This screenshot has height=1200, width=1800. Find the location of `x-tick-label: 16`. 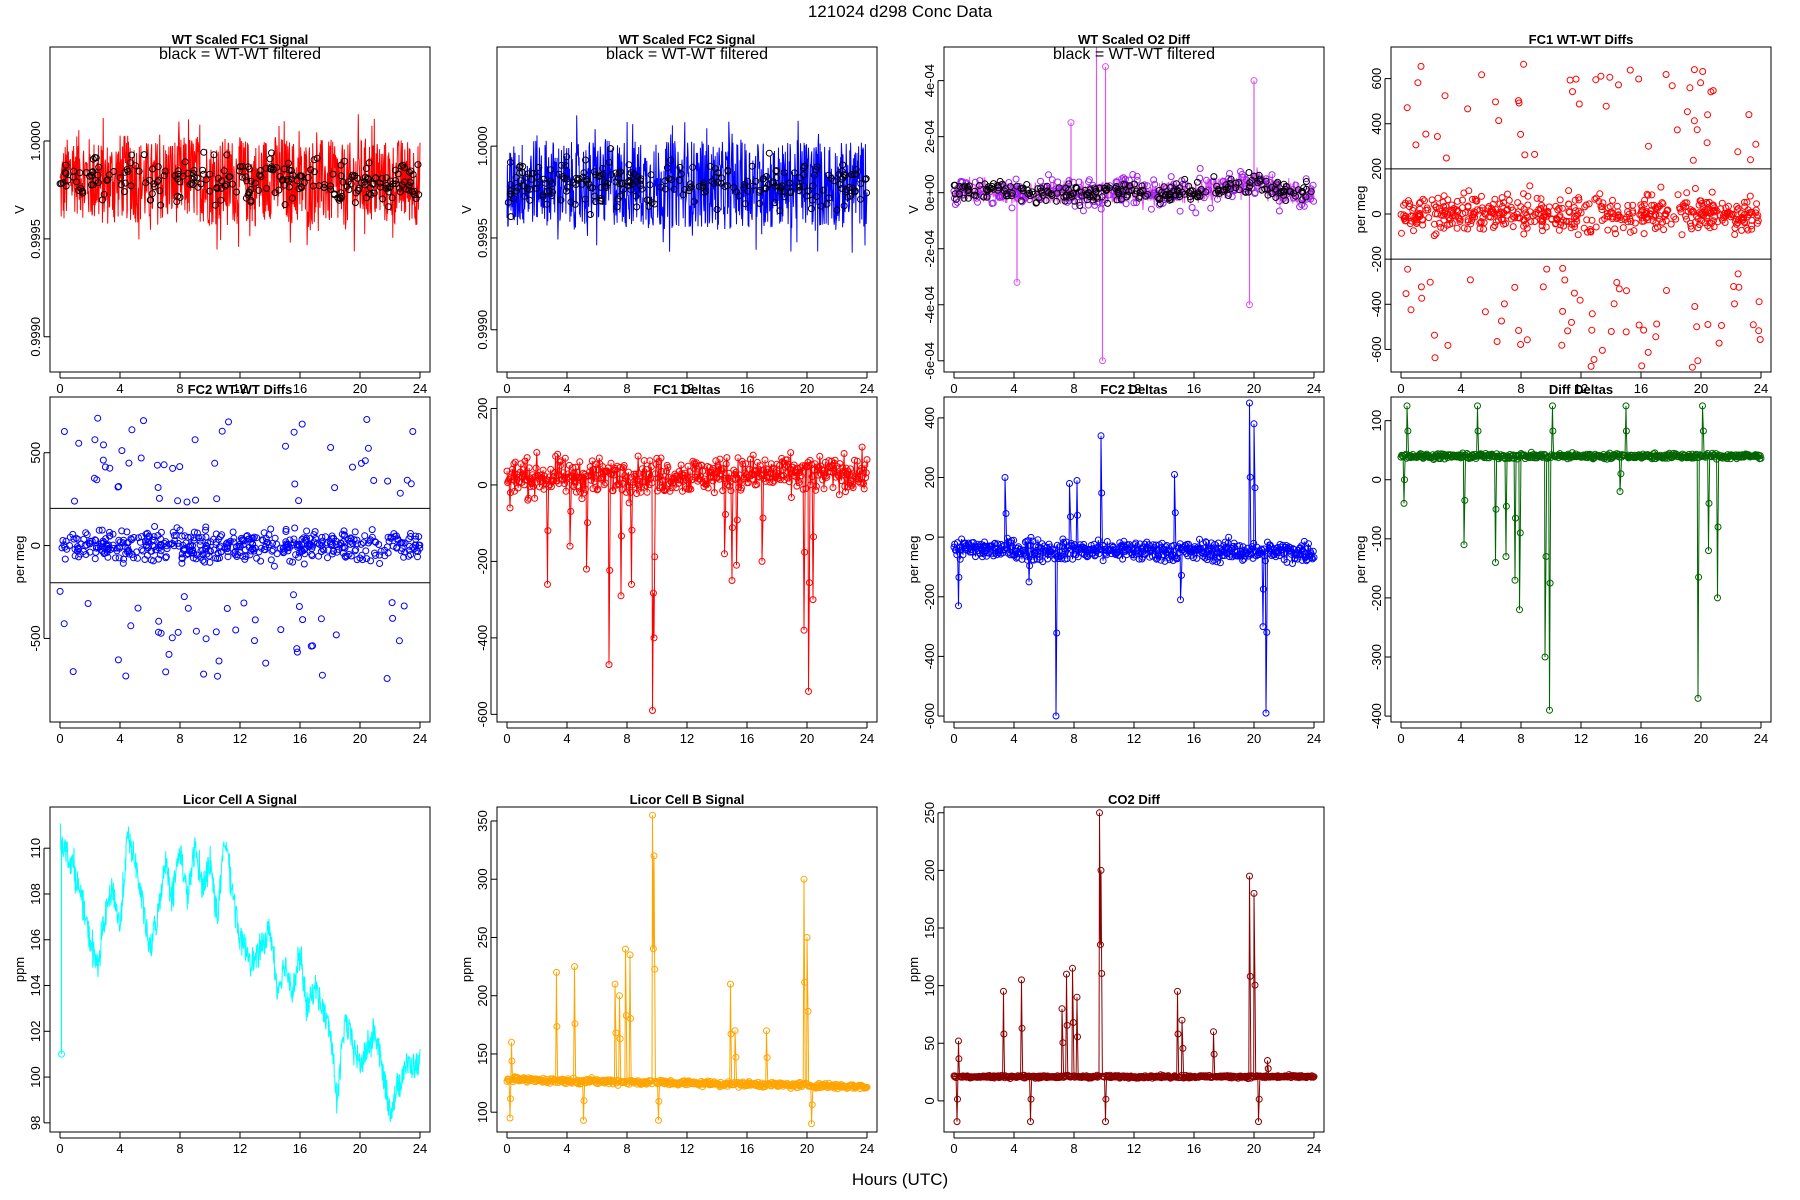

x-tick-label: 16 is located at coordinates (1194, 388).